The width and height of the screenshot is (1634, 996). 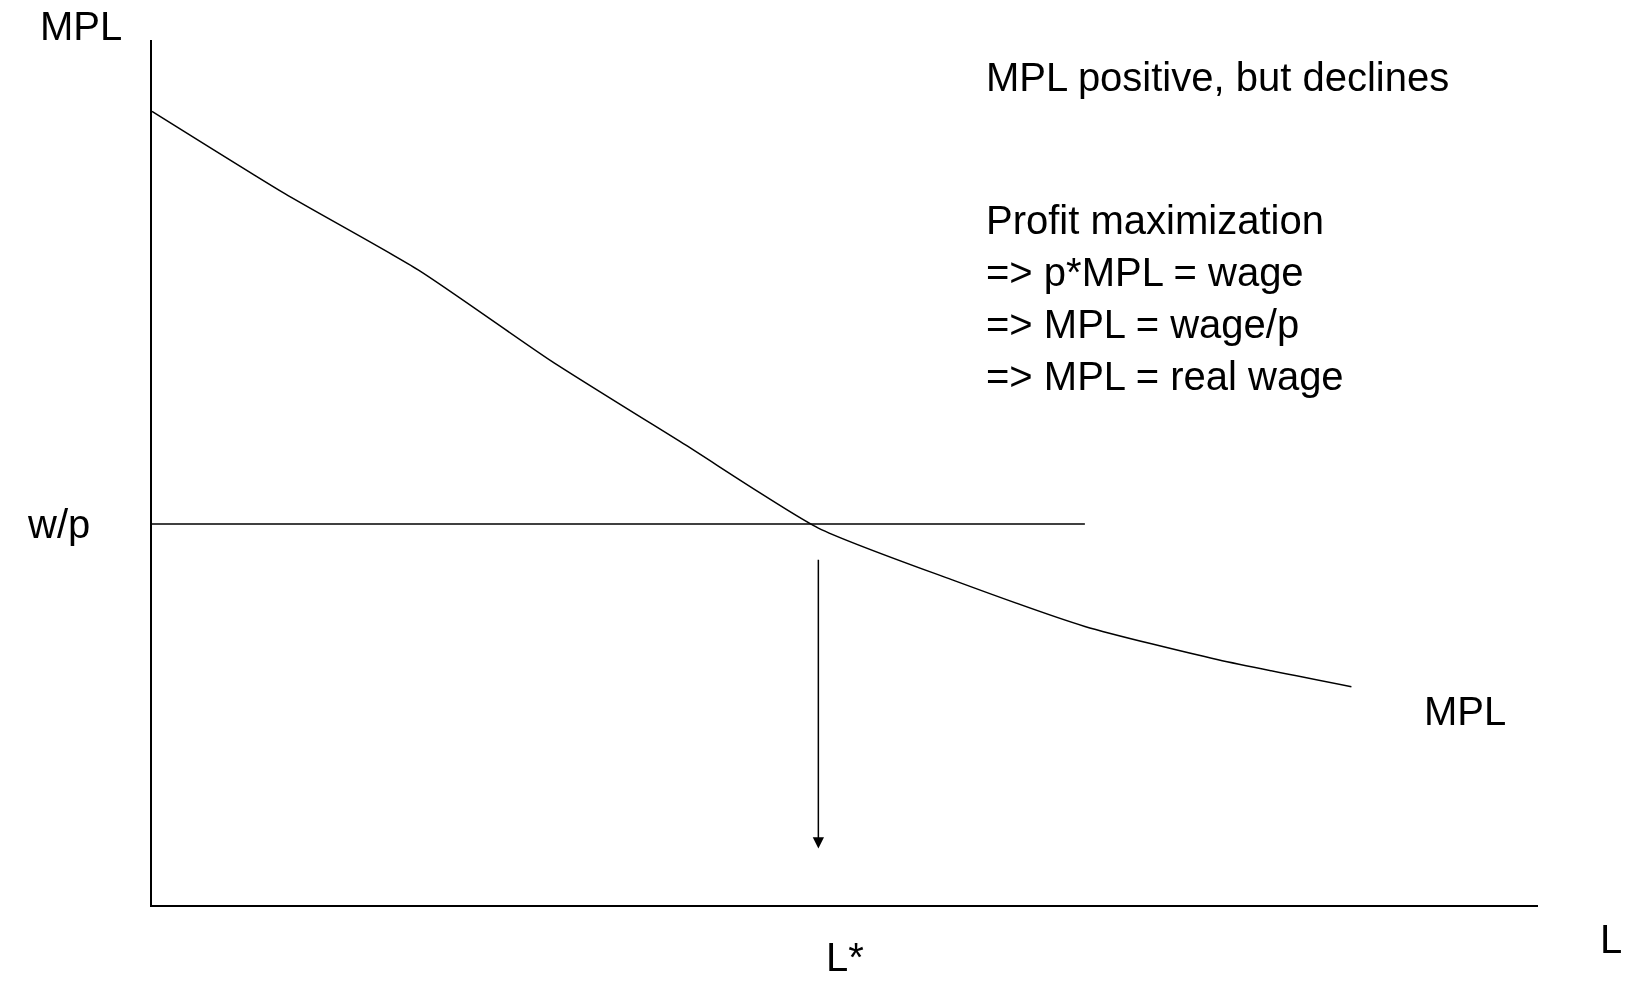 I want to click on y-axis-title: MPL, so click(x=81, y=26).